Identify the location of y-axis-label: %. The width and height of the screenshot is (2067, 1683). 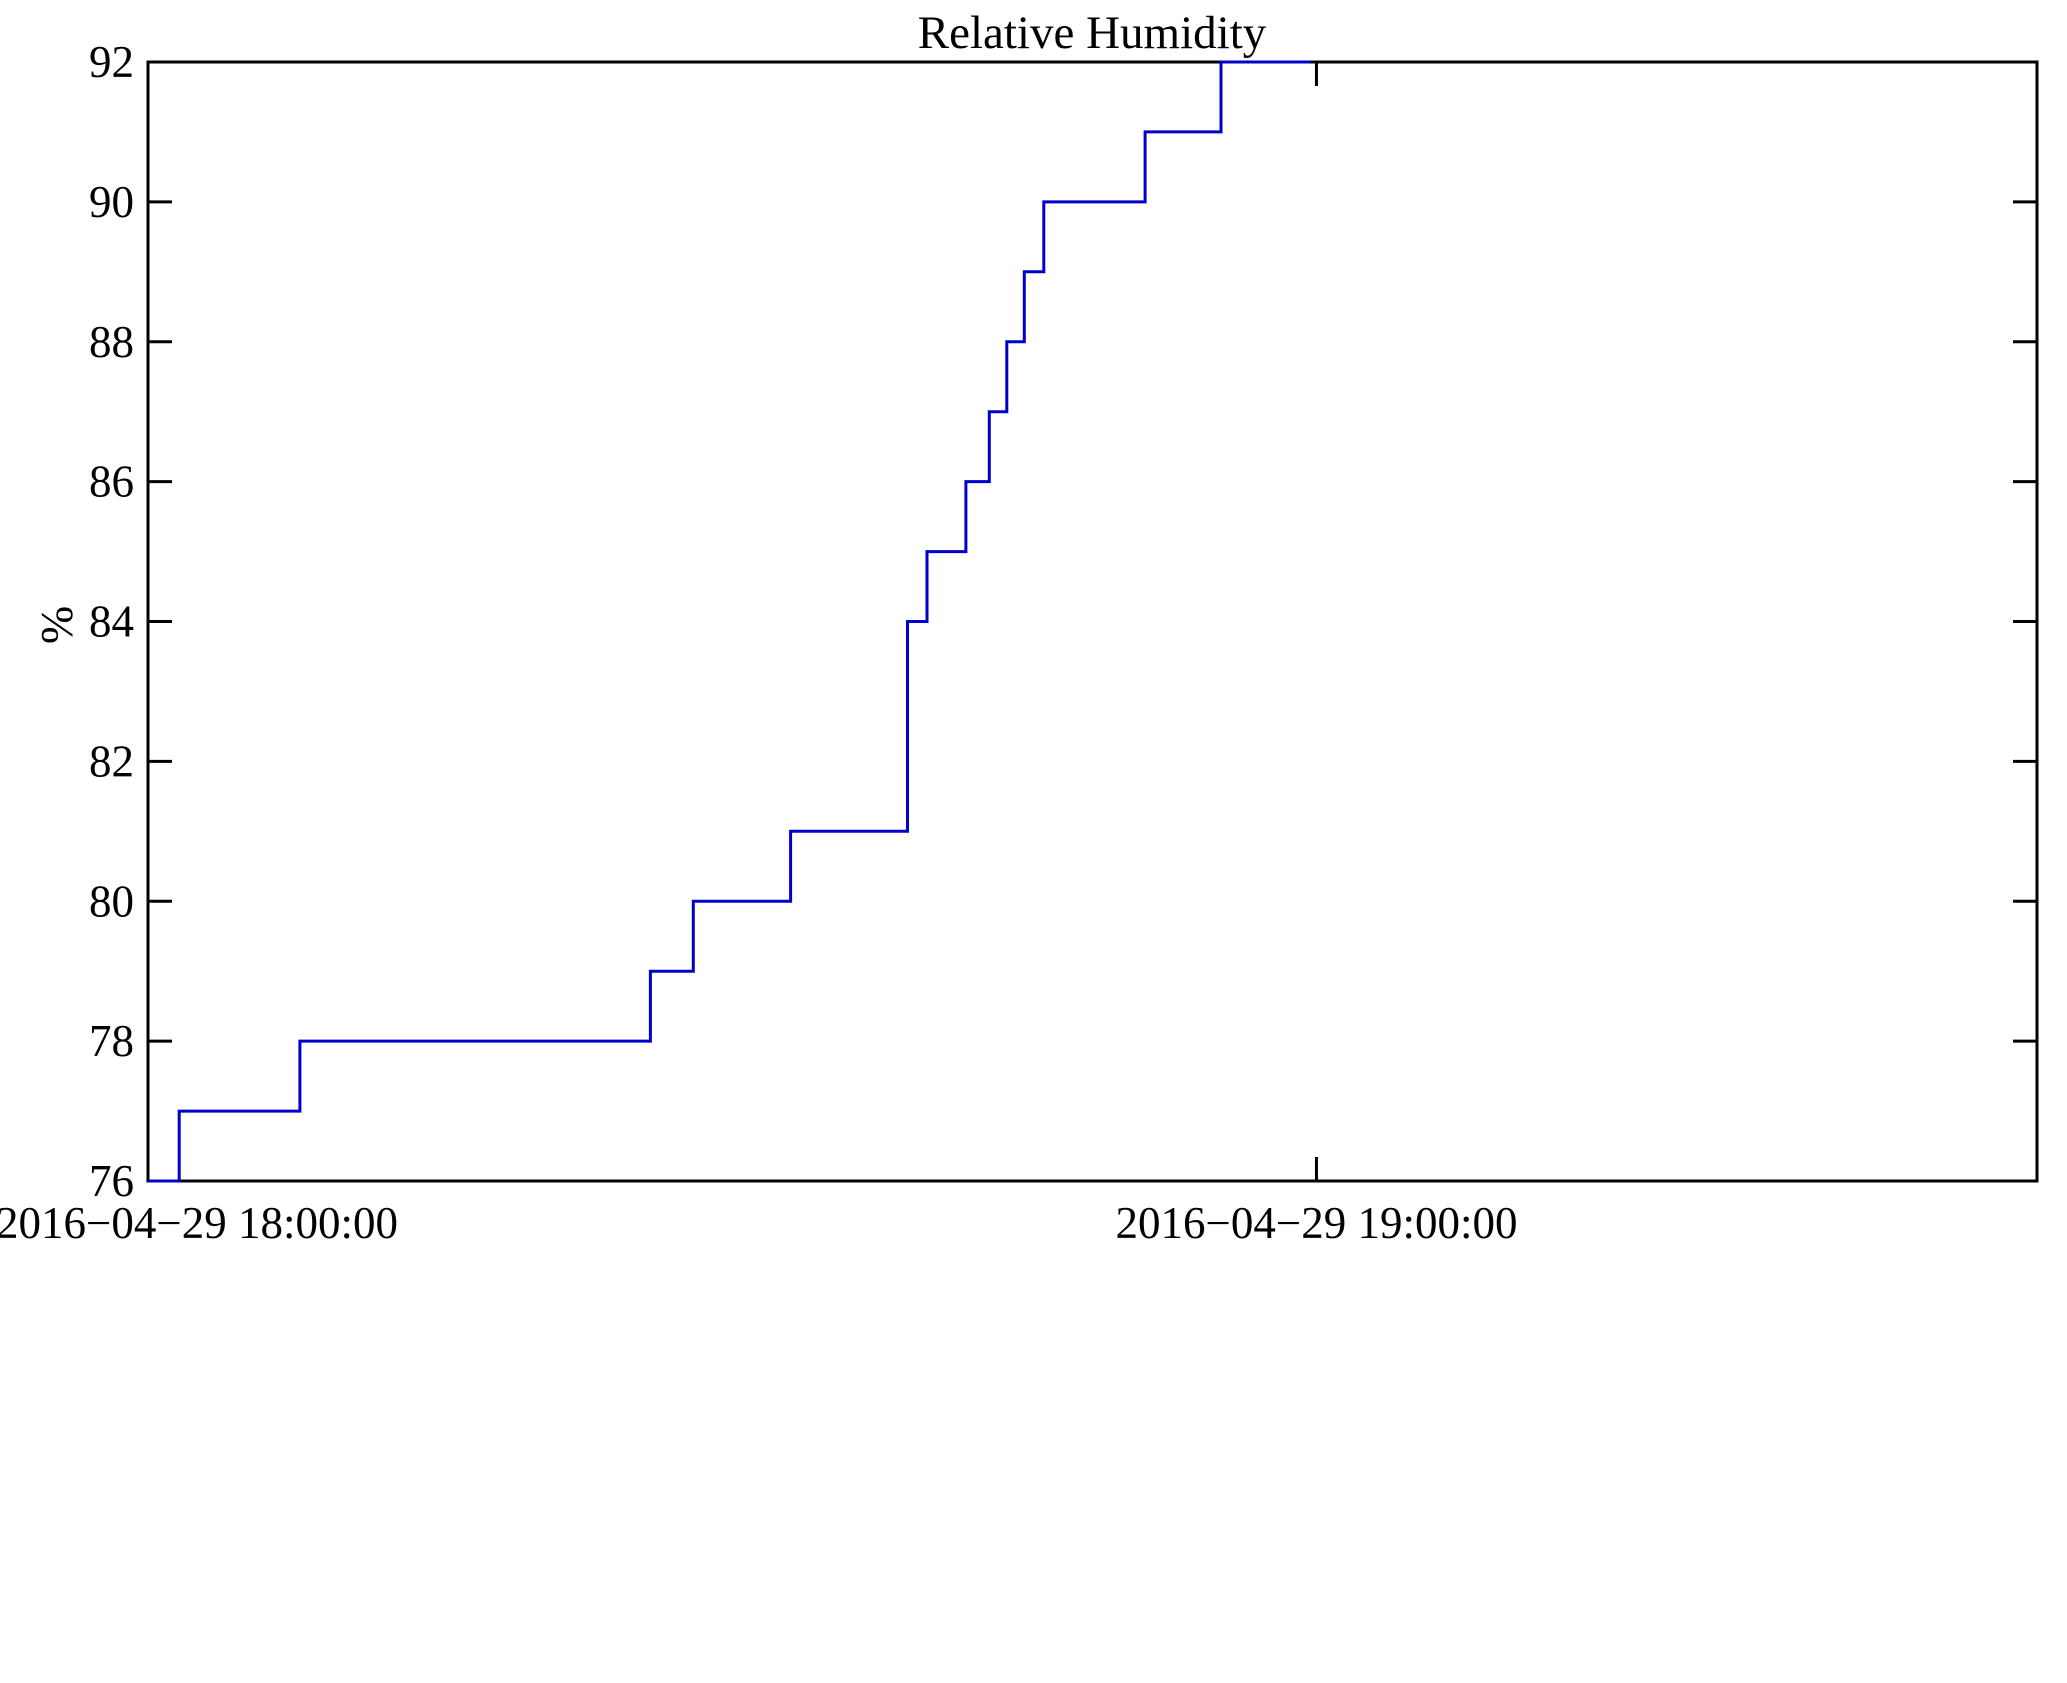
(56, 625).